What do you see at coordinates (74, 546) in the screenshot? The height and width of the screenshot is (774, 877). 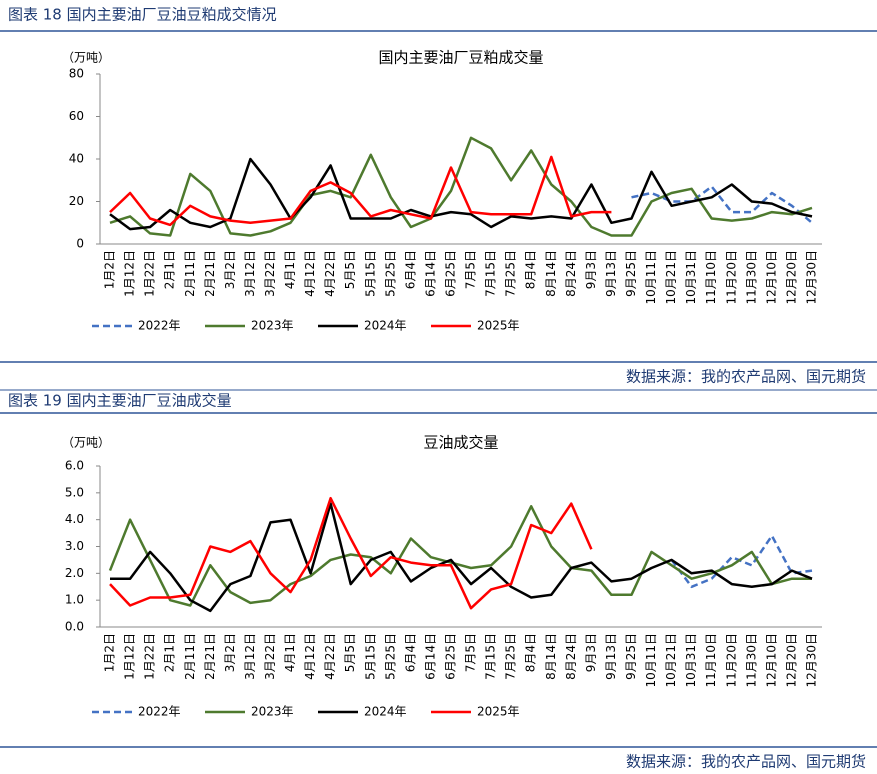 I see `y-tick-label: 3.0` at bounding box center [74, 546].